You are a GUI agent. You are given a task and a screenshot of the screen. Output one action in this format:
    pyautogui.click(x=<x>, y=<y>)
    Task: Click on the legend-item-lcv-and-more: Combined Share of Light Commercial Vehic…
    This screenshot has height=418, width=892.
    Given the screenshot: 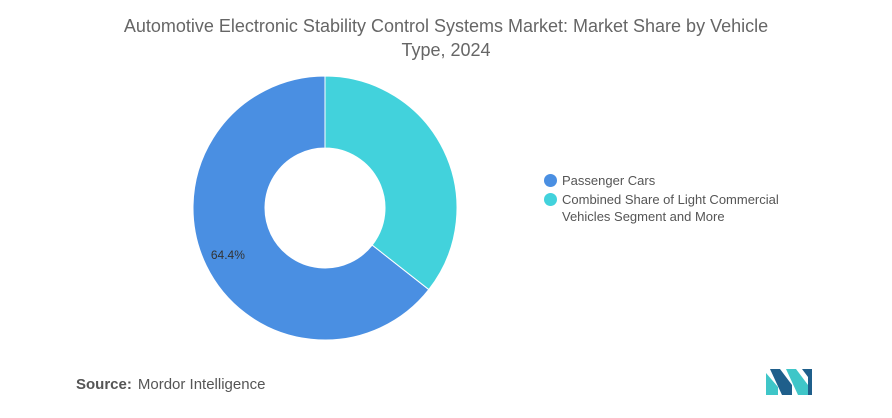 What is the action you would take?
    pyautogui.click(x=679, y=208)
    